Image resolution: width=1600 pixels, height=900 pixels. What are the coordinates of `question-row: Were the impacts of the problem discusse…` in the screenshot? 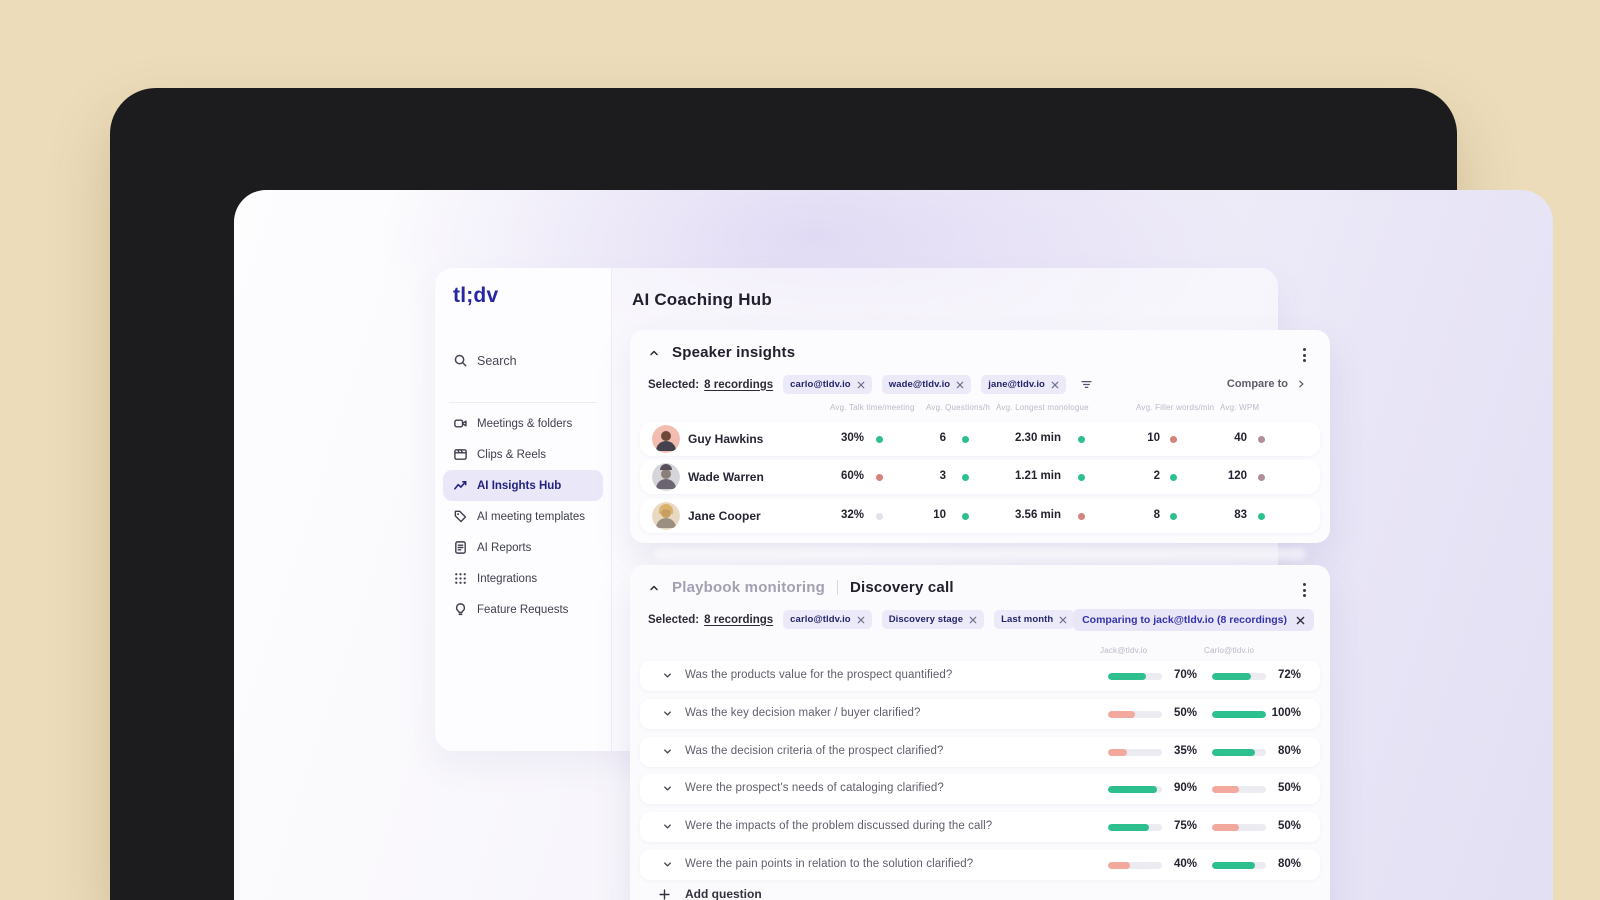 It's located at (980, 827).